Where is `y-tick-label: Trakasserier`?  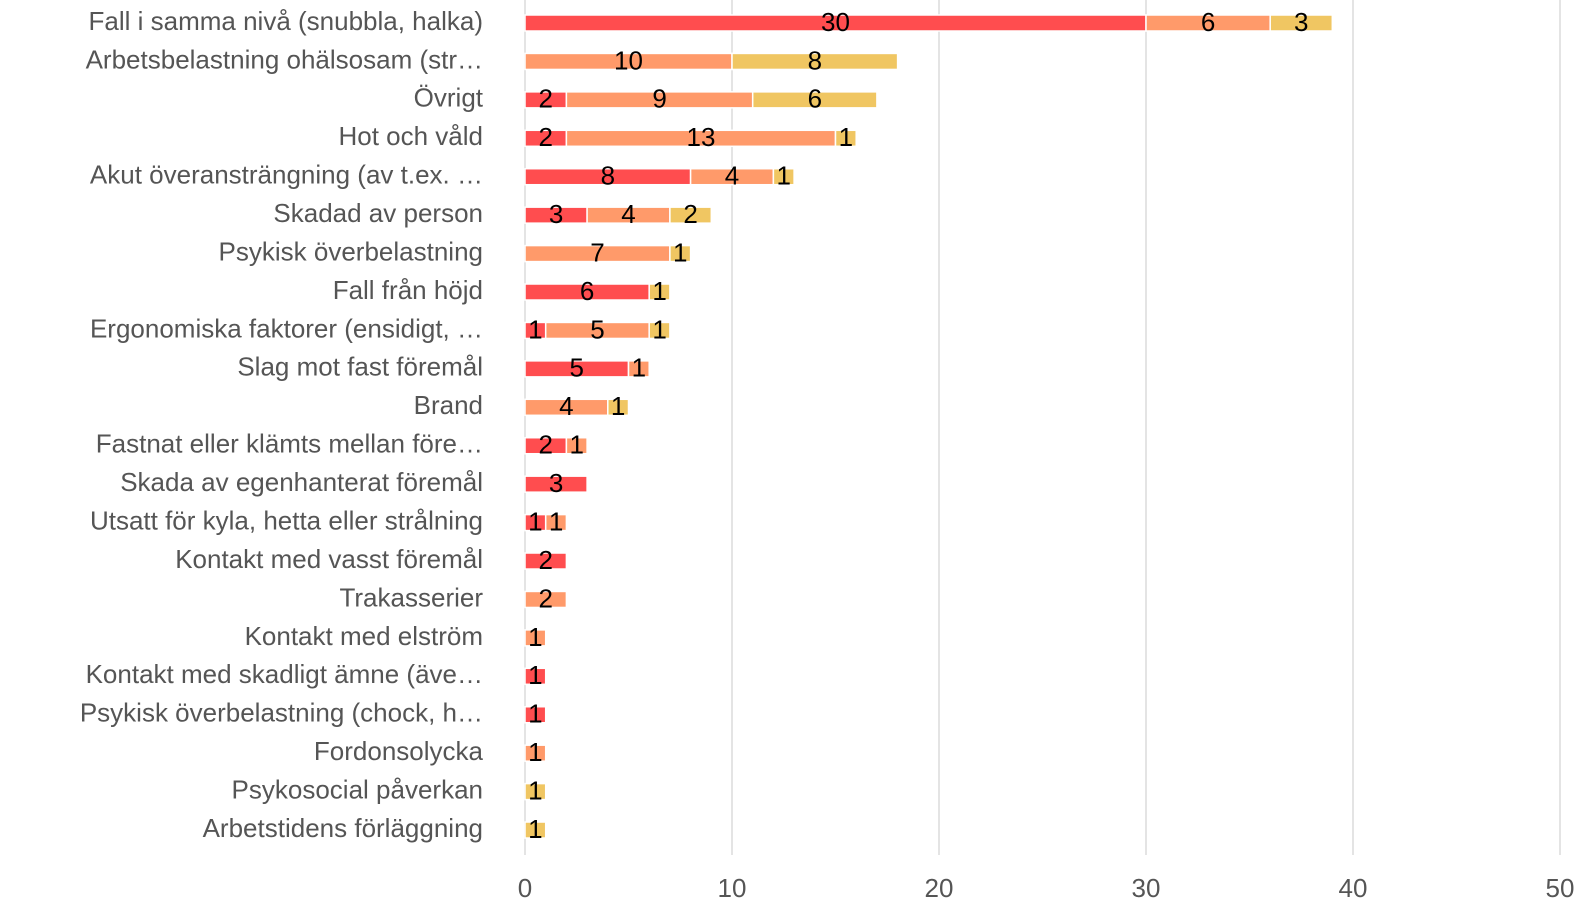 y-tick-label: Trakasserier is located at coordinates (411, 597).